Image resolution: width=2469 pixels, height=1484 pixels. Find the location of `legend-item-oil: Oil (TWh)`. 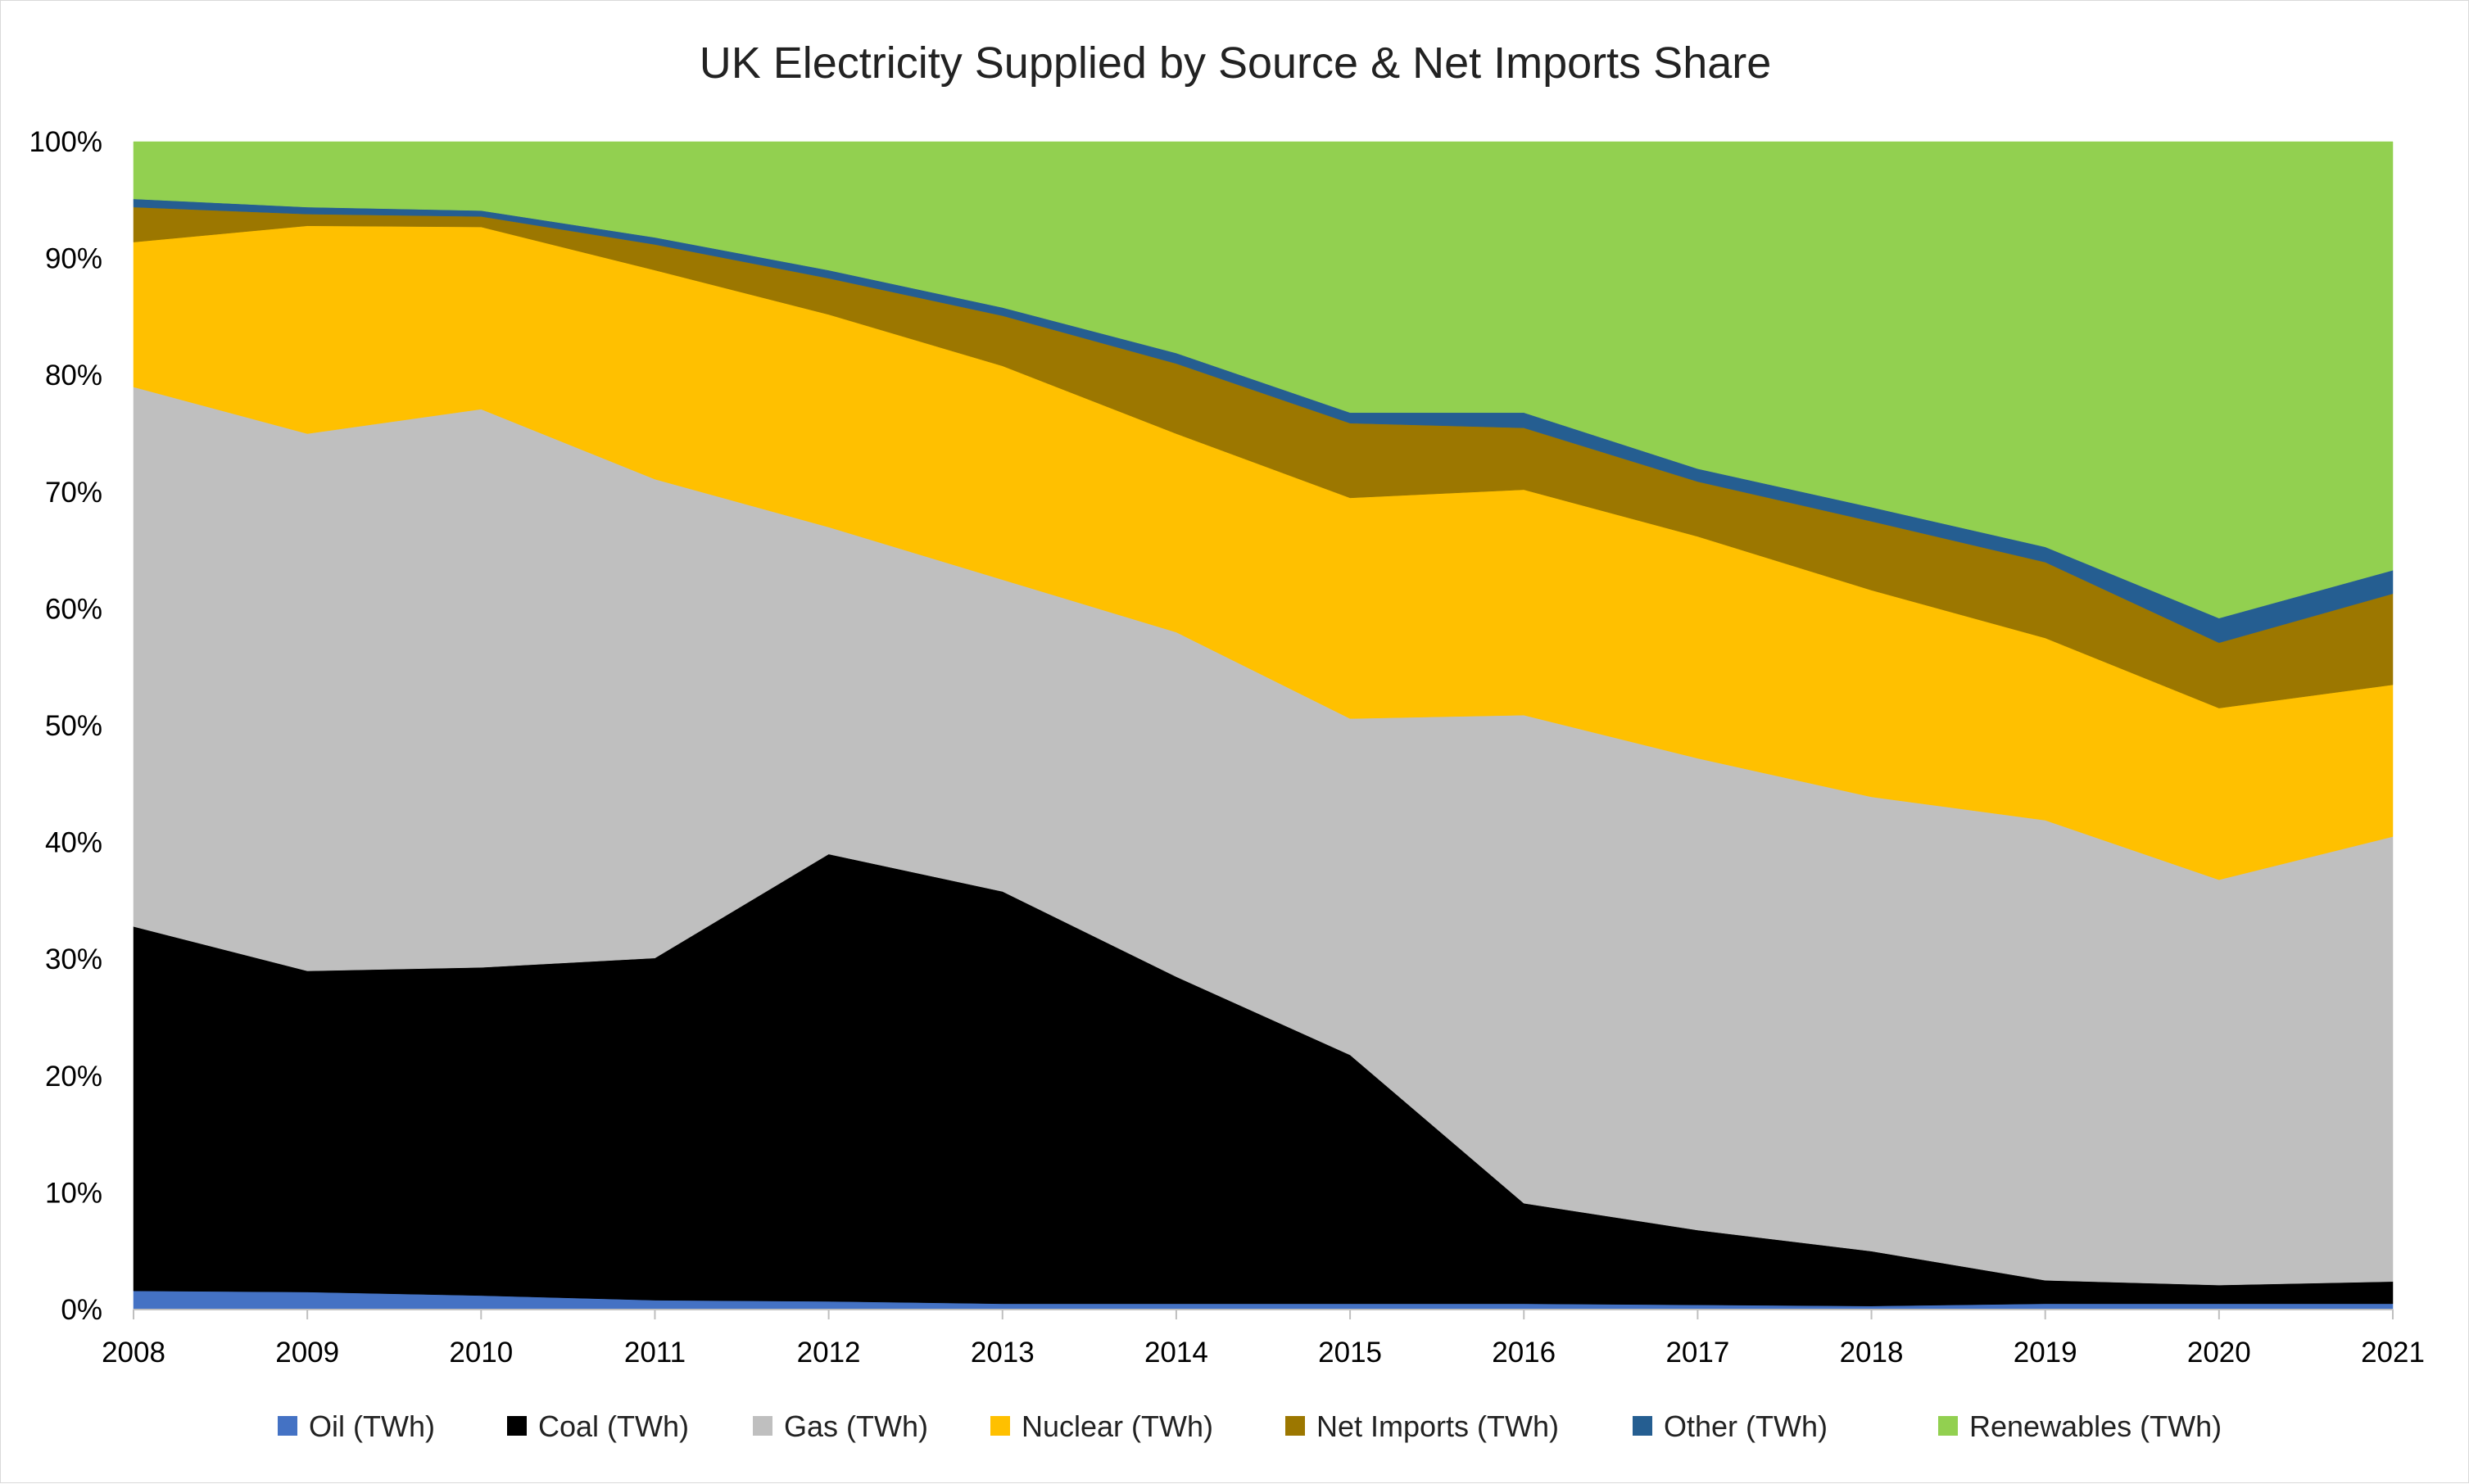

legend-item-oil: Oil (TWh) is located at coordinates (356, 1426).